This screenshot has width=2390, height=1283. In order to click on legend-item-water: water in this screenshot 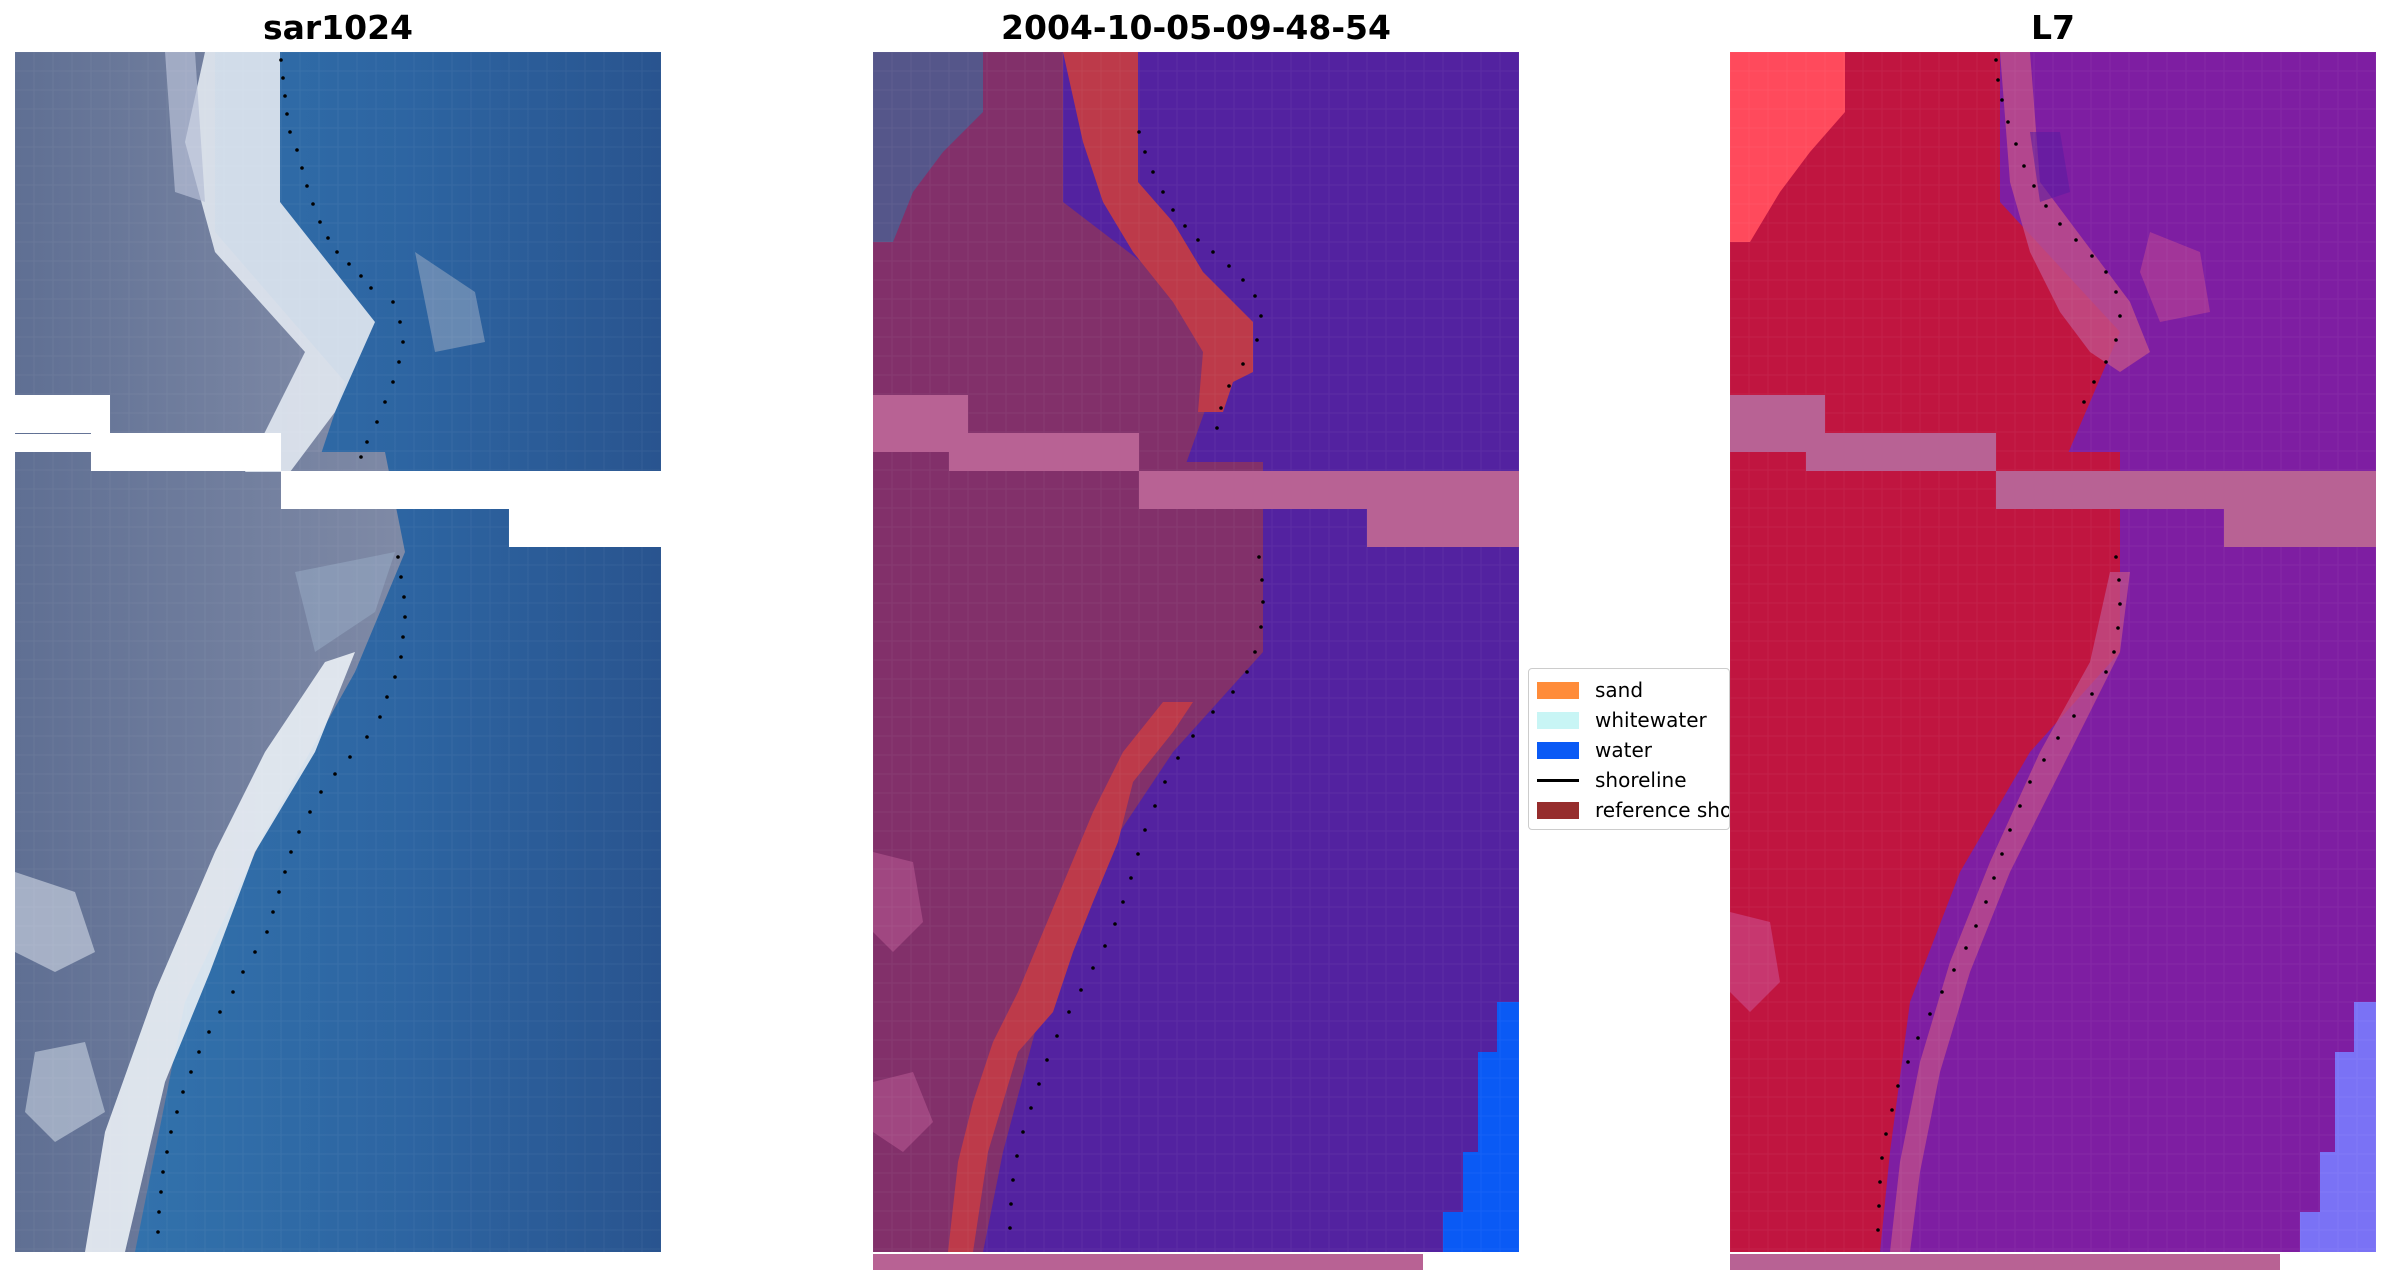, I will do `click(1594, 750)`.